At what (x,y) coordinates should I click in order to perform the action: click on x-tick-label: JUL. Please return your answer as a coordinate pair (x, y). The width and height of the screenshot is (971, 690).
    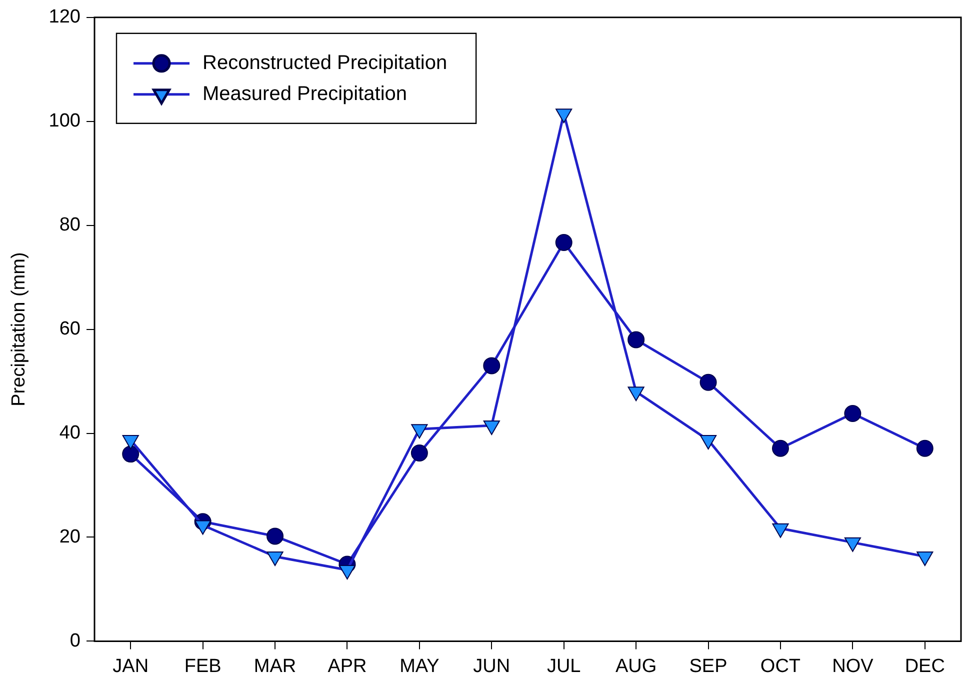
    Looking at the image, I should click on (563, 666).